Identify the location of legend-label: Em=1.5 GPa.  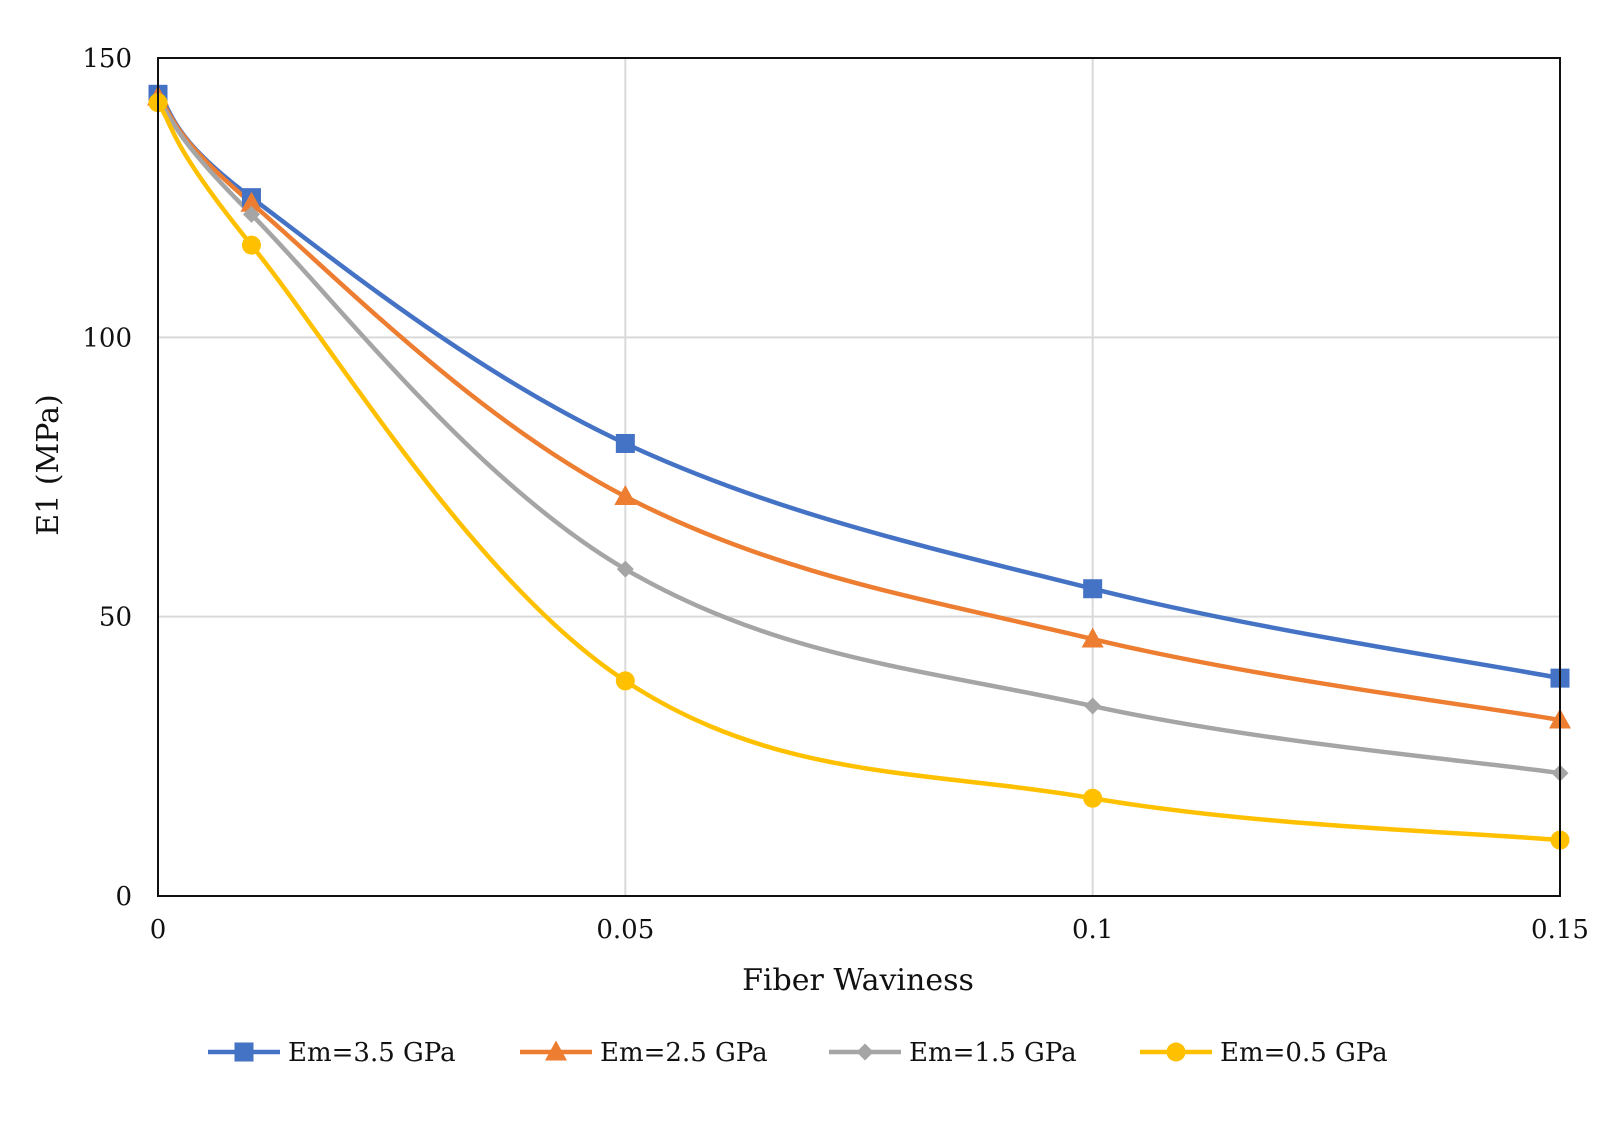
(993, 1053).